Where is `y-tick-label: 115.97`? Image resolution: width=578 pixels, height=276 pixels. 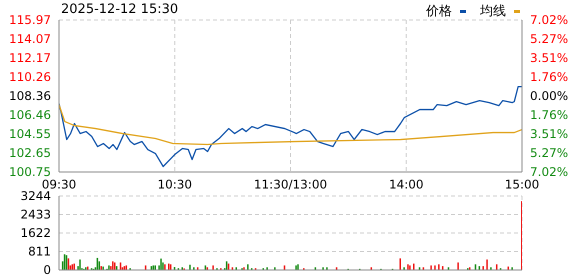 y-tick-label: 115.97 is located at coordinates (30, 20).